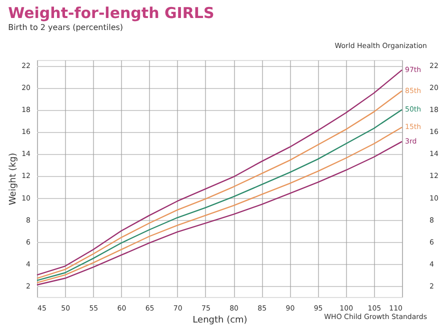  What do you see at coordinates (220, 321) in the screenshot?
I see `x-axis-title: Length (cm)` at bounding box center [220, 321].